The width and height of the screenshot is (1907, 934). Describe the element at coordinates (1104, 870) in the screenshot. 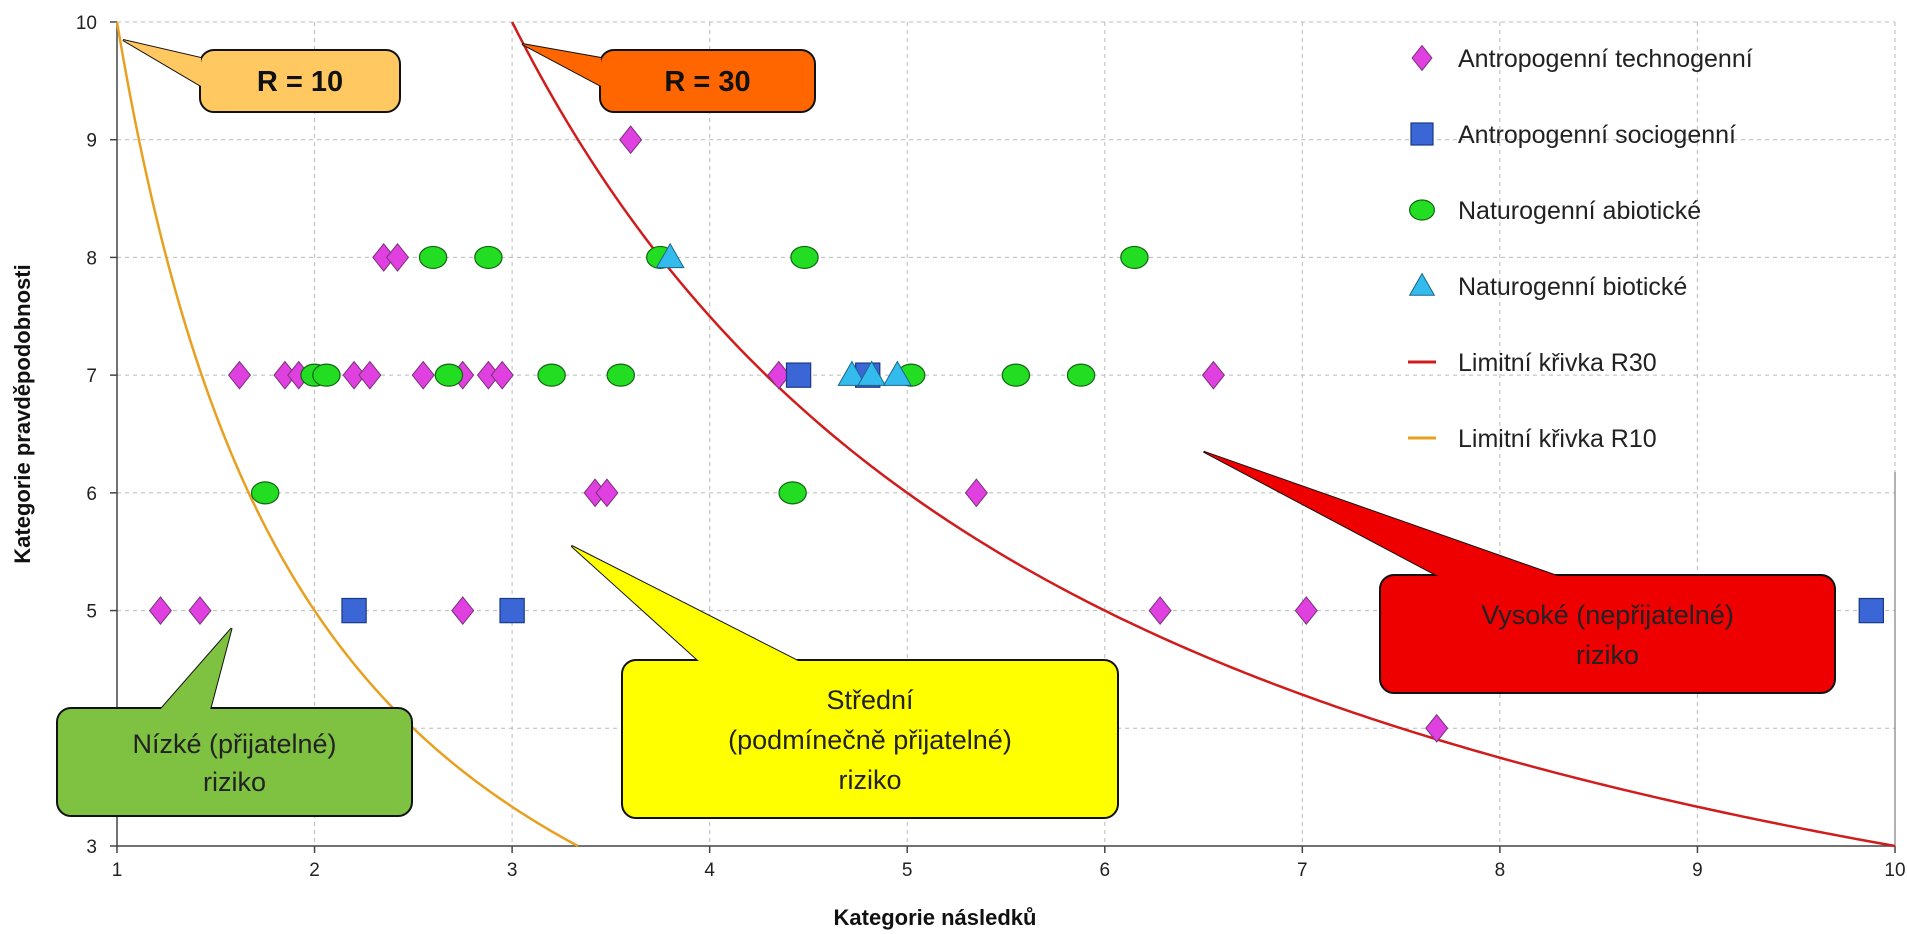

I see `x-tick-label: 6` at that location.